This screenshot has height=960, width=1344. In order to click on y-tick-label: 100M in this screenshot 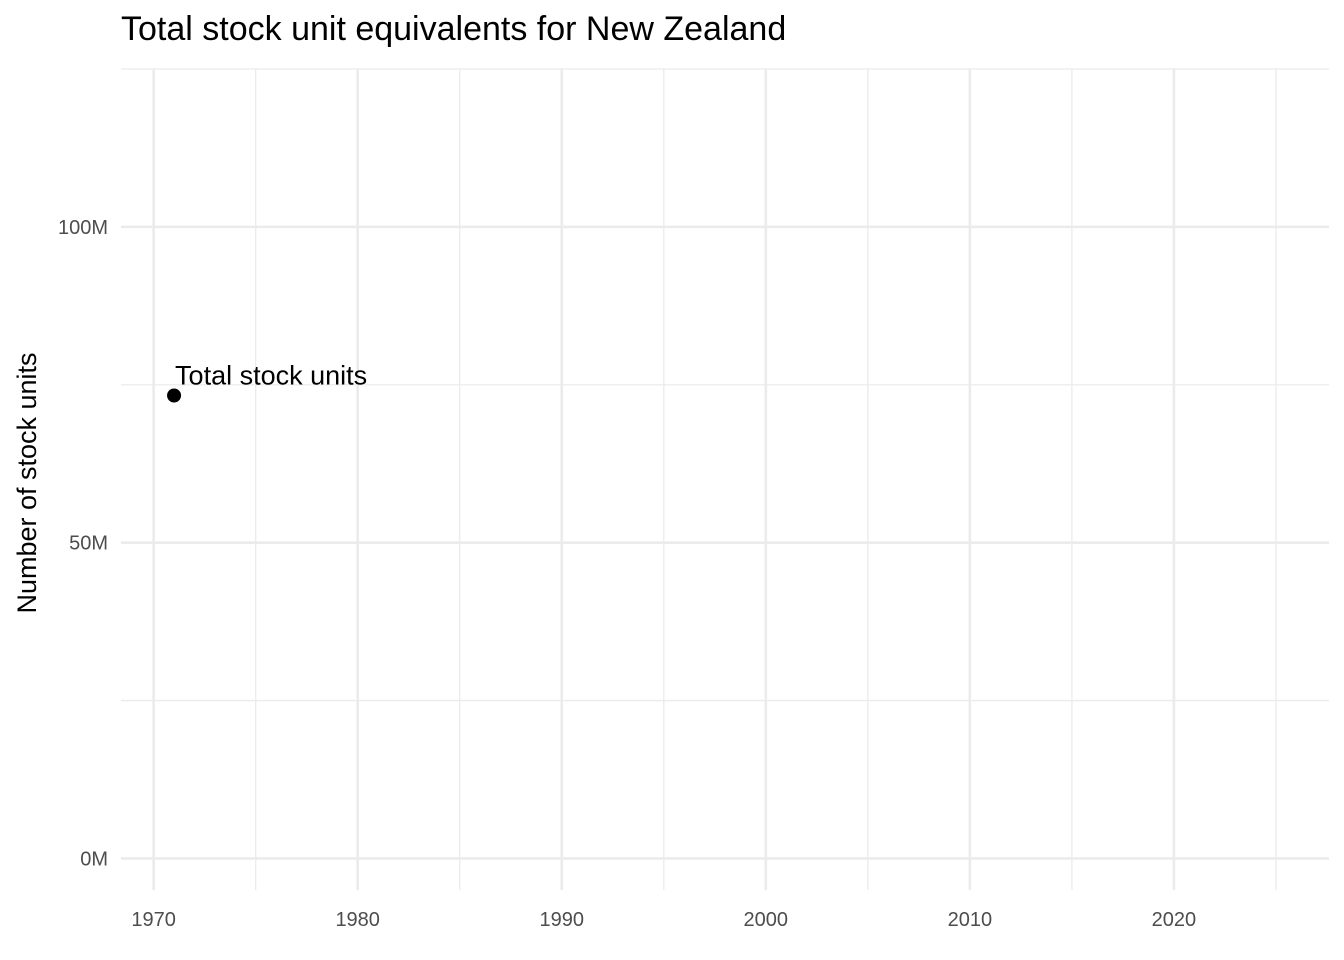, I will do `click(83, 228)`.